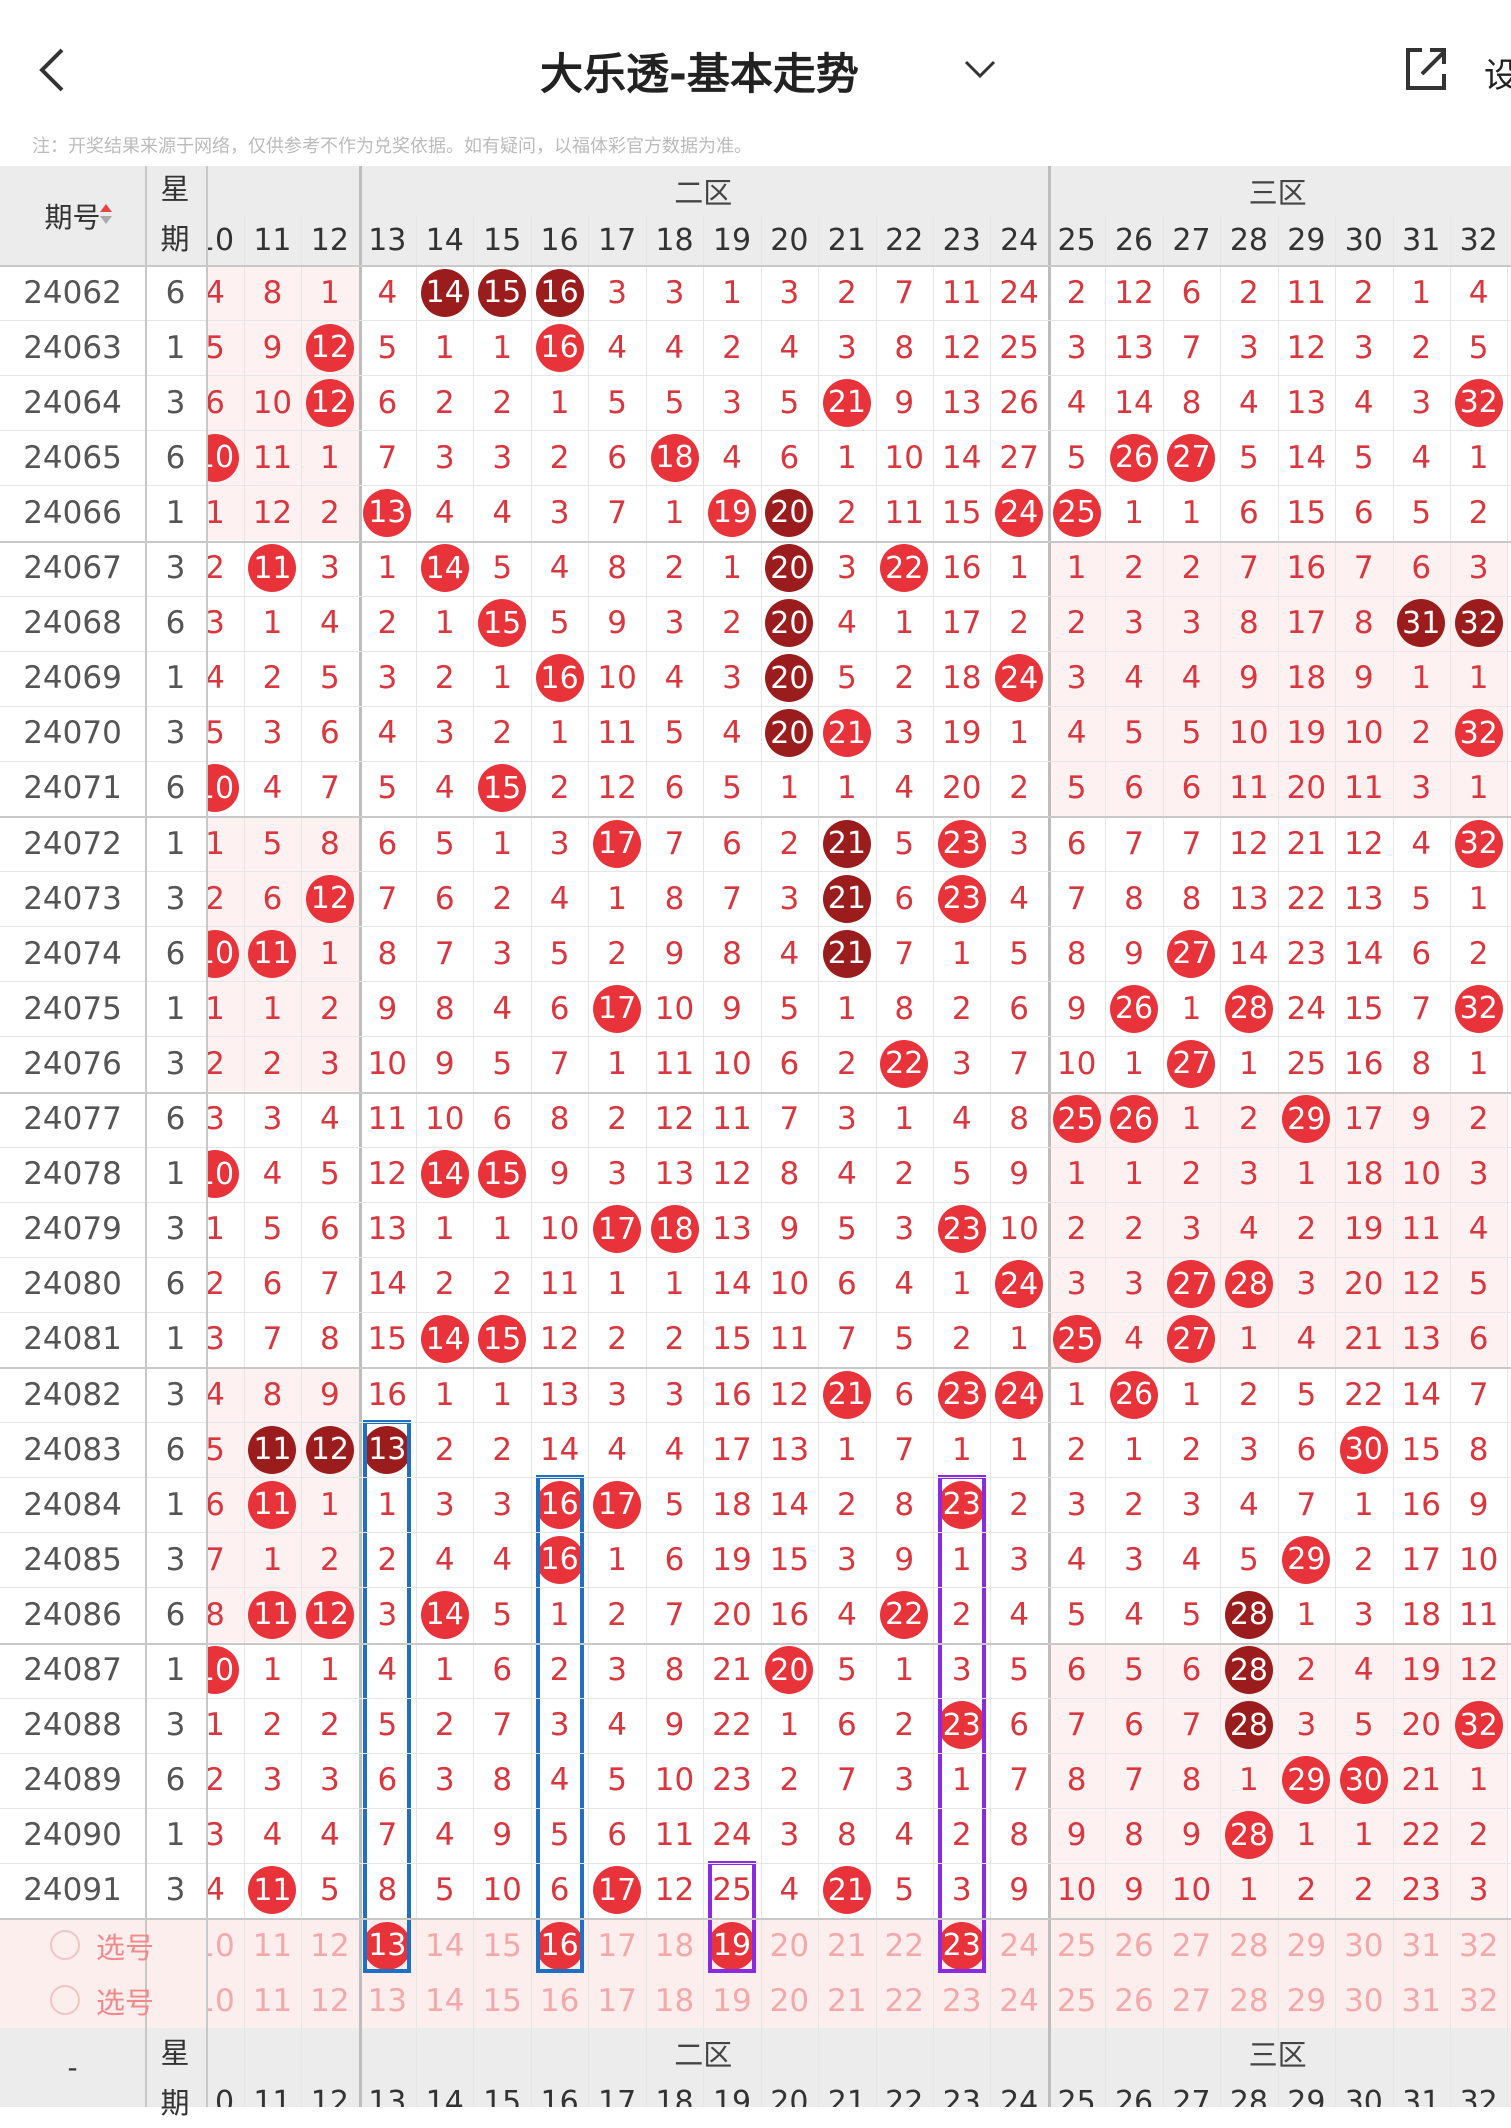 The width and height of the screenshot is (1511, 2128). I want to click on period-header: 期号, so click(72, 217).